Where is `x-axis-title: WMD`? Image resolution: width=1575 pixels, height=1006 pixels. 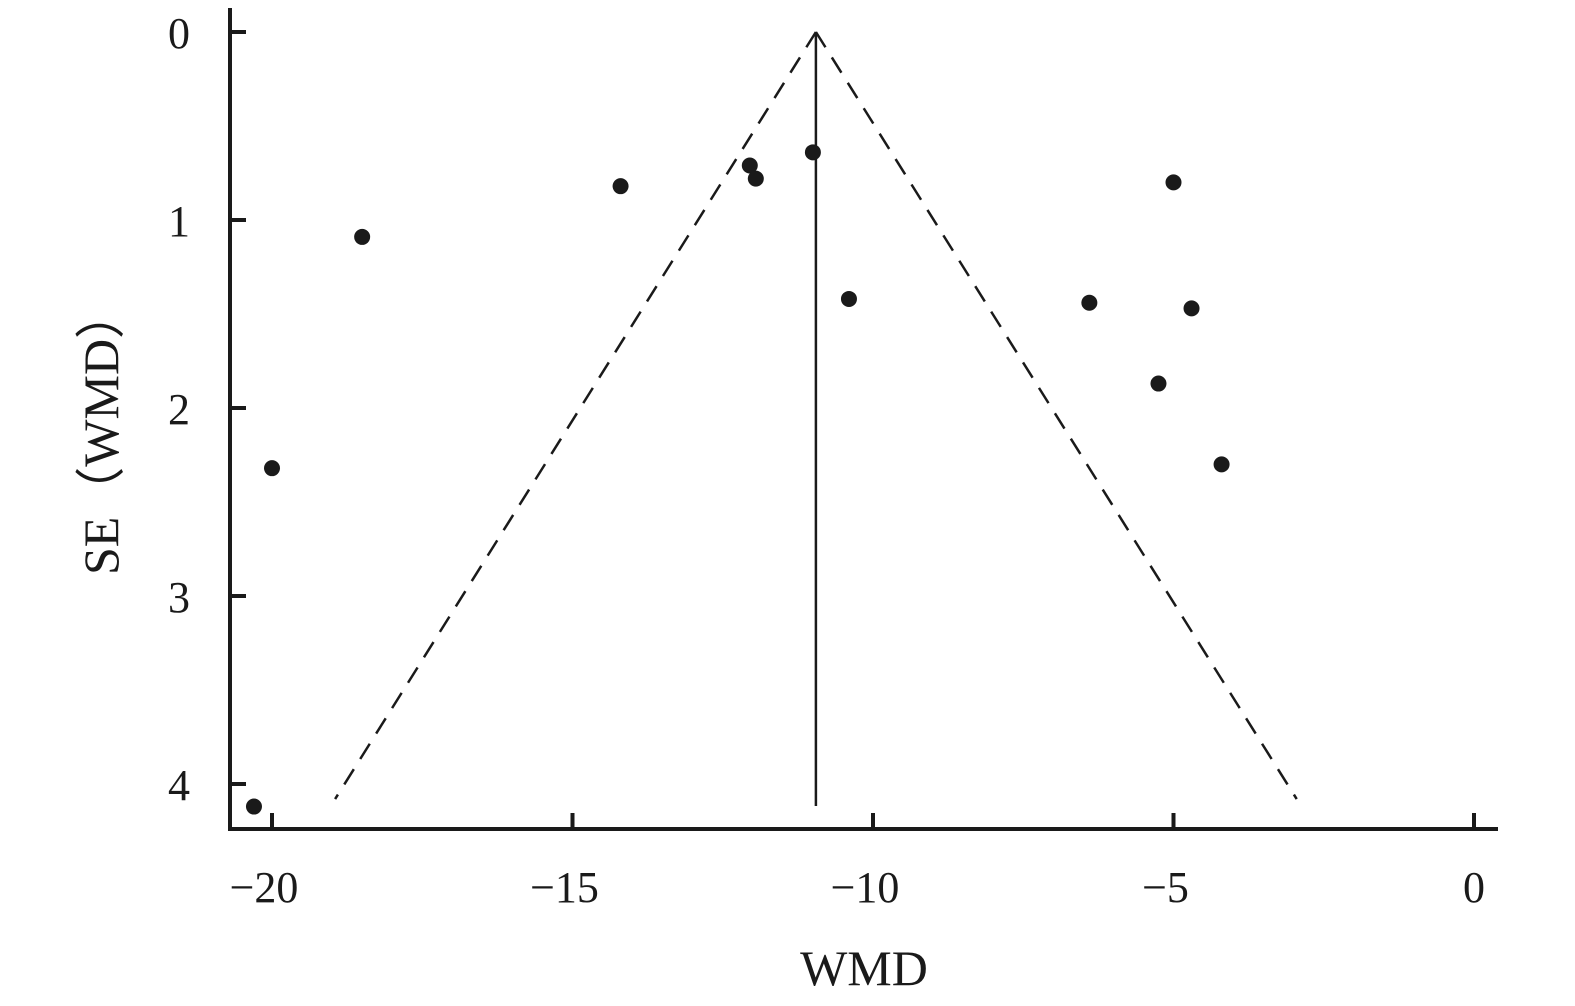
x-axis-title: WMD is located at coordinates (864, 968).